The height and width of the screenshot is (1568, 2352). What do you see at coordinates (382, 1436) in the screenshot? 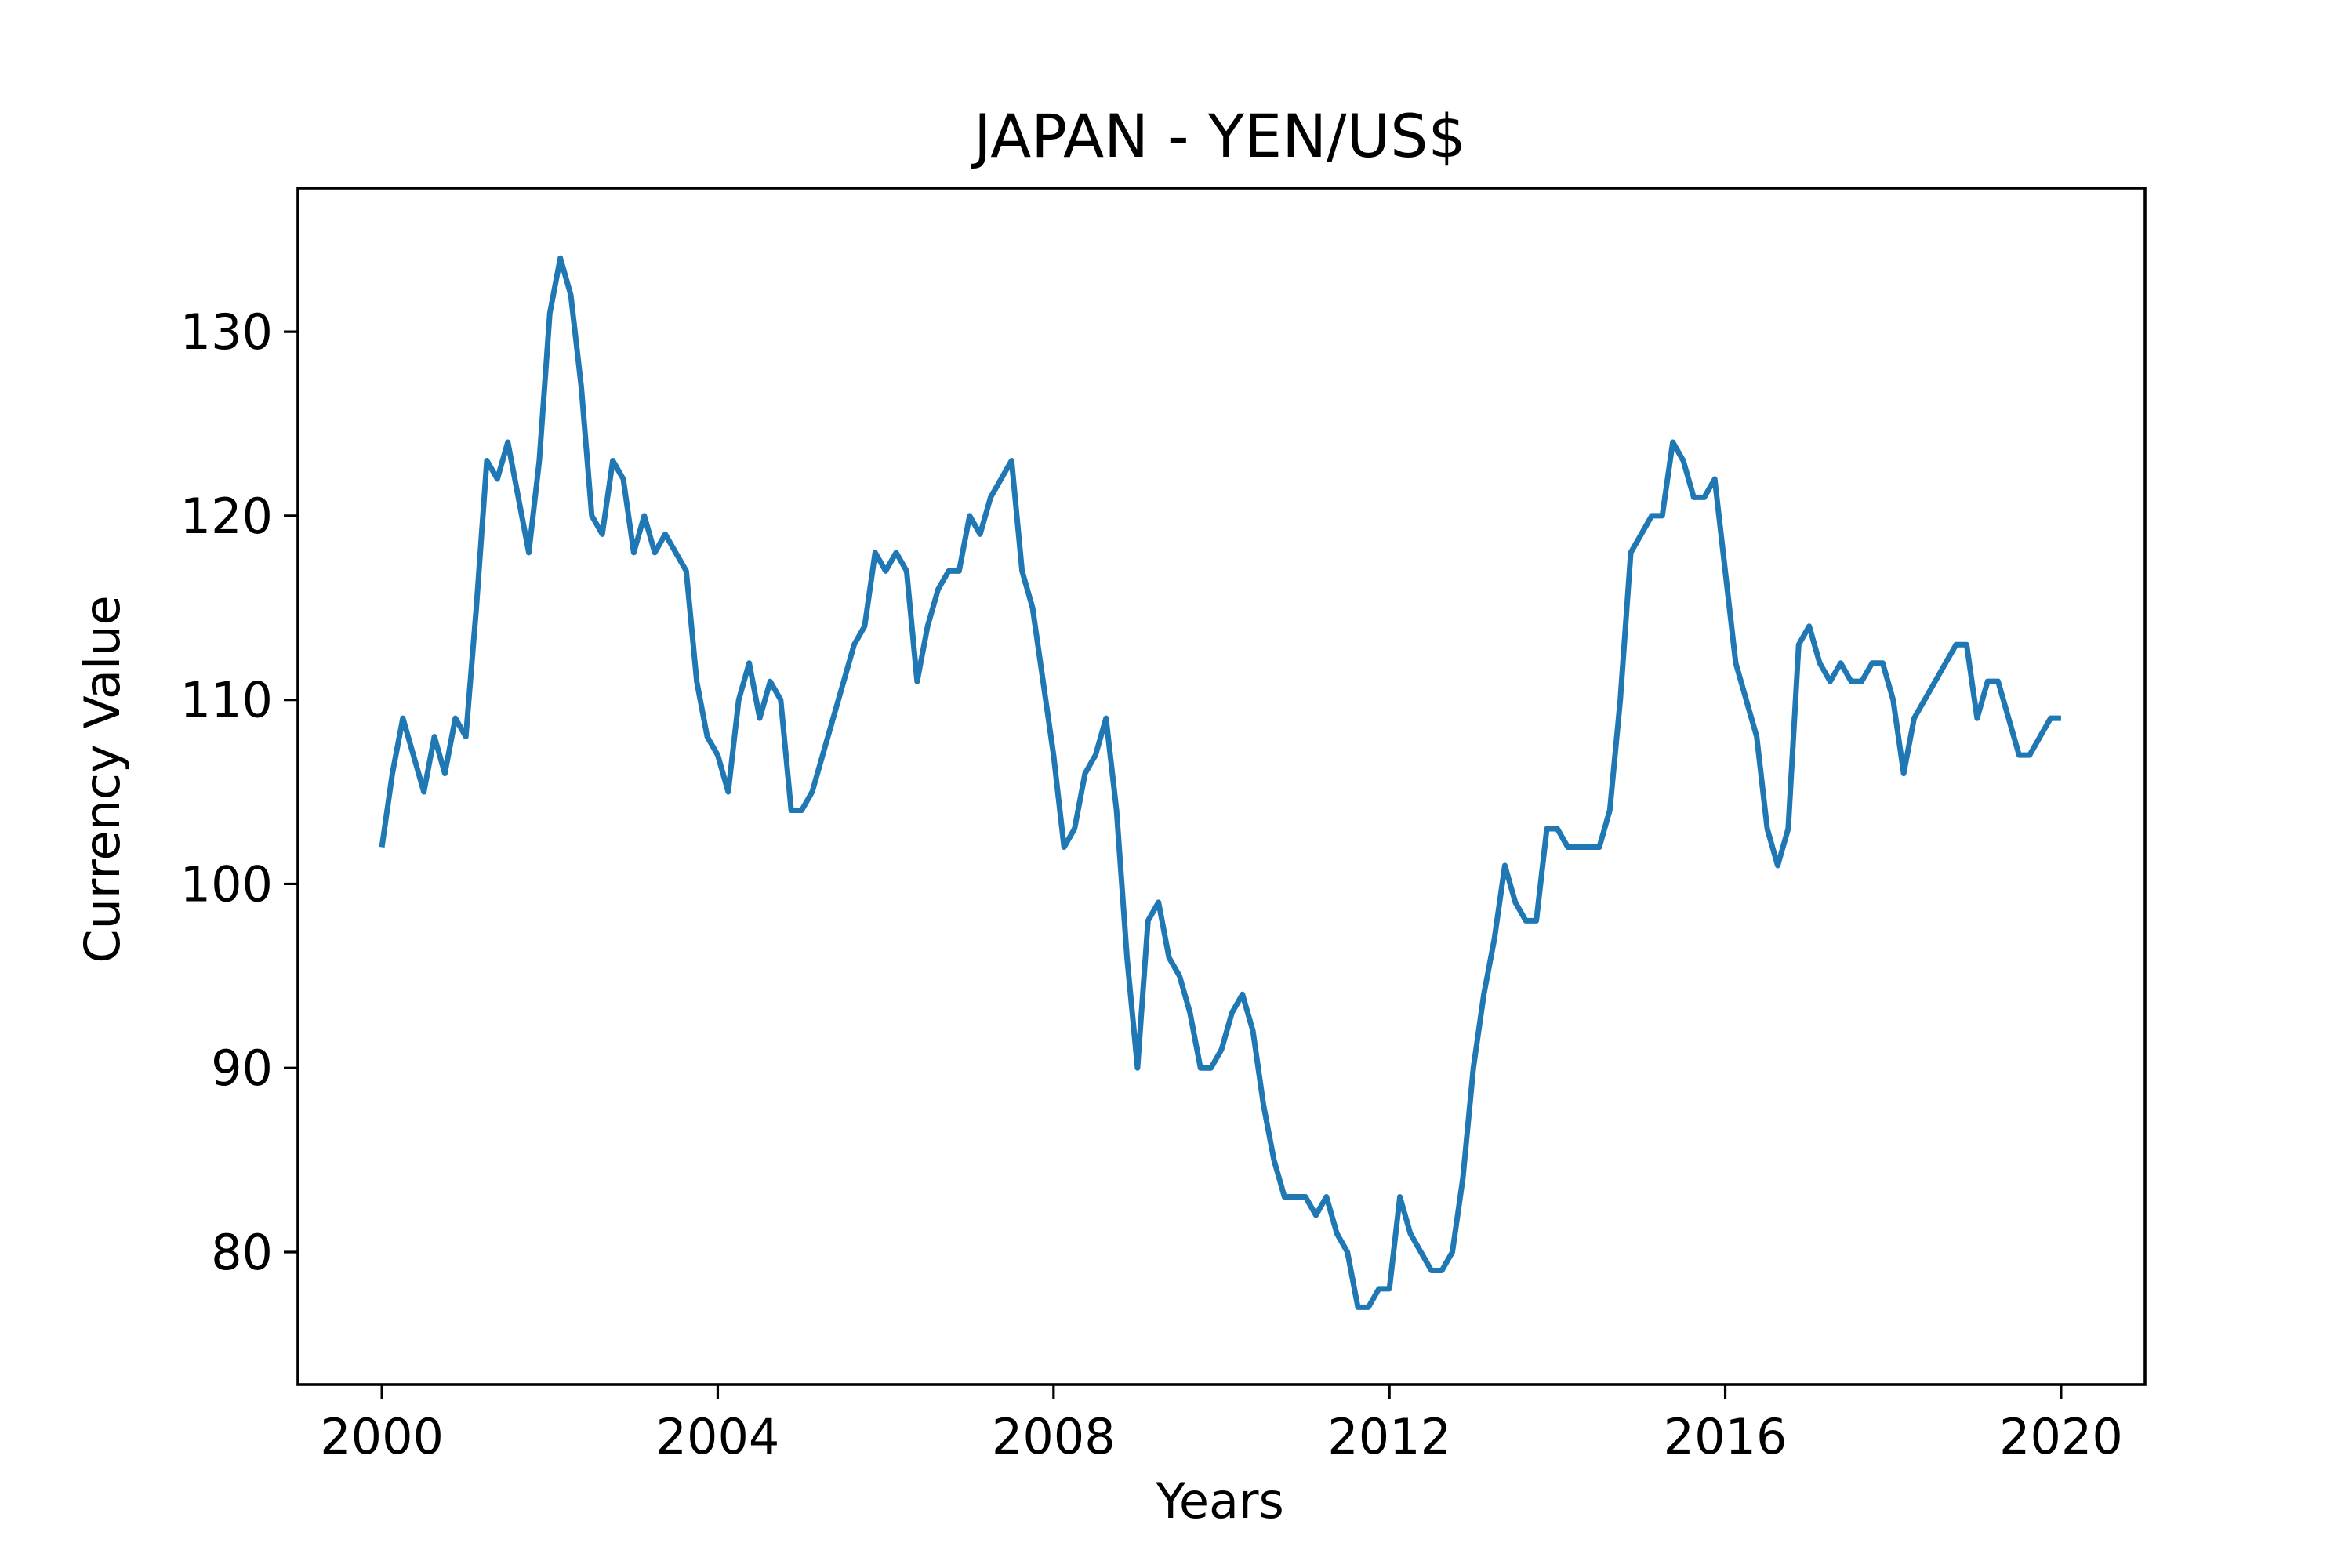
I see `x-tick-label: 2000` at bounding box center [382, 1436].